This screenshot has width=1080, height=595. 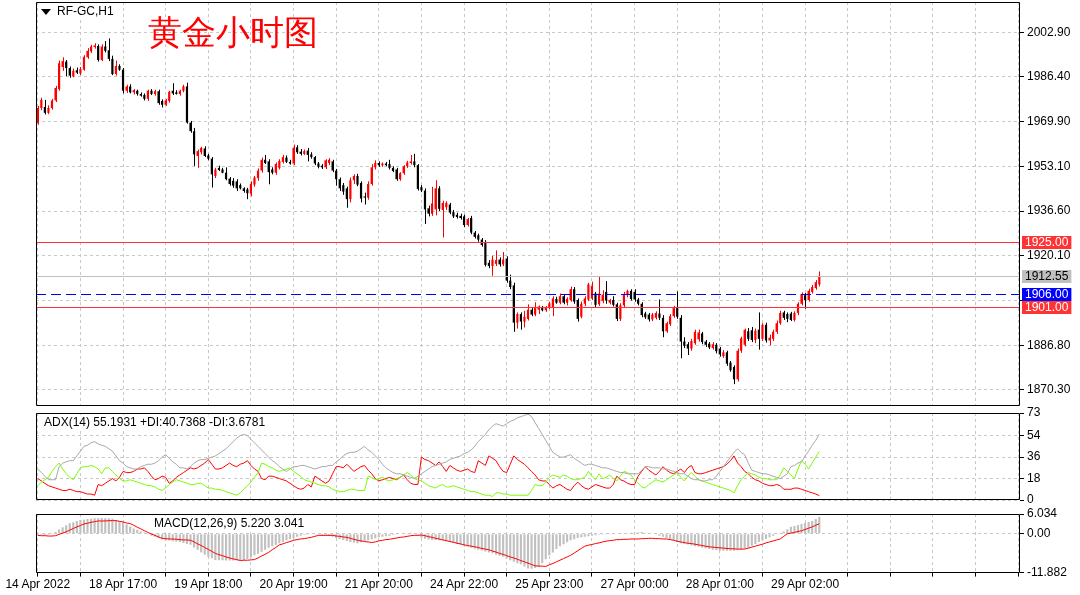 What do you see at coordinates (805, 584) in the screenshot?
I see `x-tick-label: 29 Apr 02:00` at bounding box center [805, 584].